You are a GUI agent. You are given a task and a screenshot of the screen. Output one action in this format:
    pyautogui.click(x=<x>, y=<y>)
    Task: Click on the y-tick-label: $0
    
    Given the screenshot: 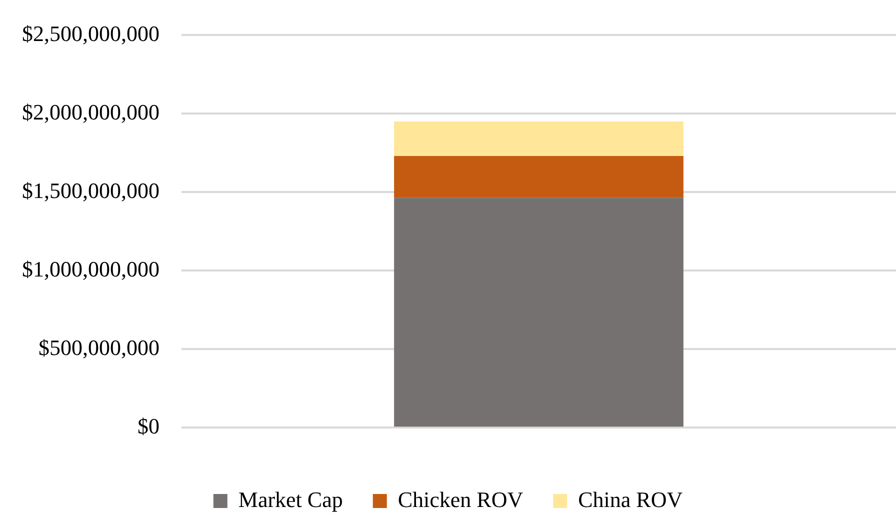 What is the action you would take?
    pyautogui.click(x=149, y=425)
    